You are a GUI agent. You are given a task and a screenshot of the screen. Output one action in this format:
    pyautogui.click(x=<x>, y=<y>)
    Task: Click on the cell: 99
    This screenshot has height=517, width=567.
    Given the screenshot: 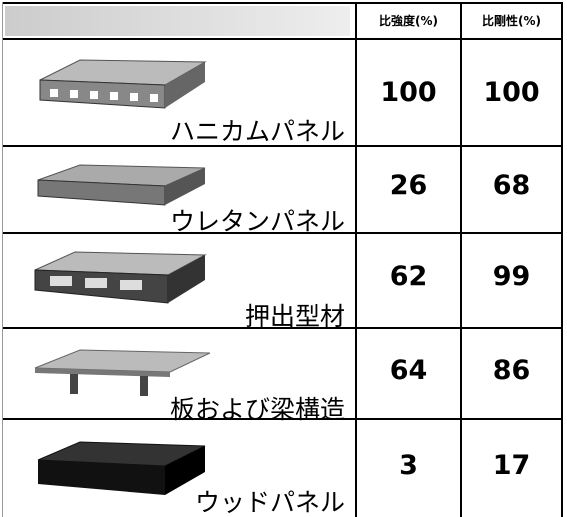 What is the action you would take?
    pyautogui.click(x=511, y=276)
    